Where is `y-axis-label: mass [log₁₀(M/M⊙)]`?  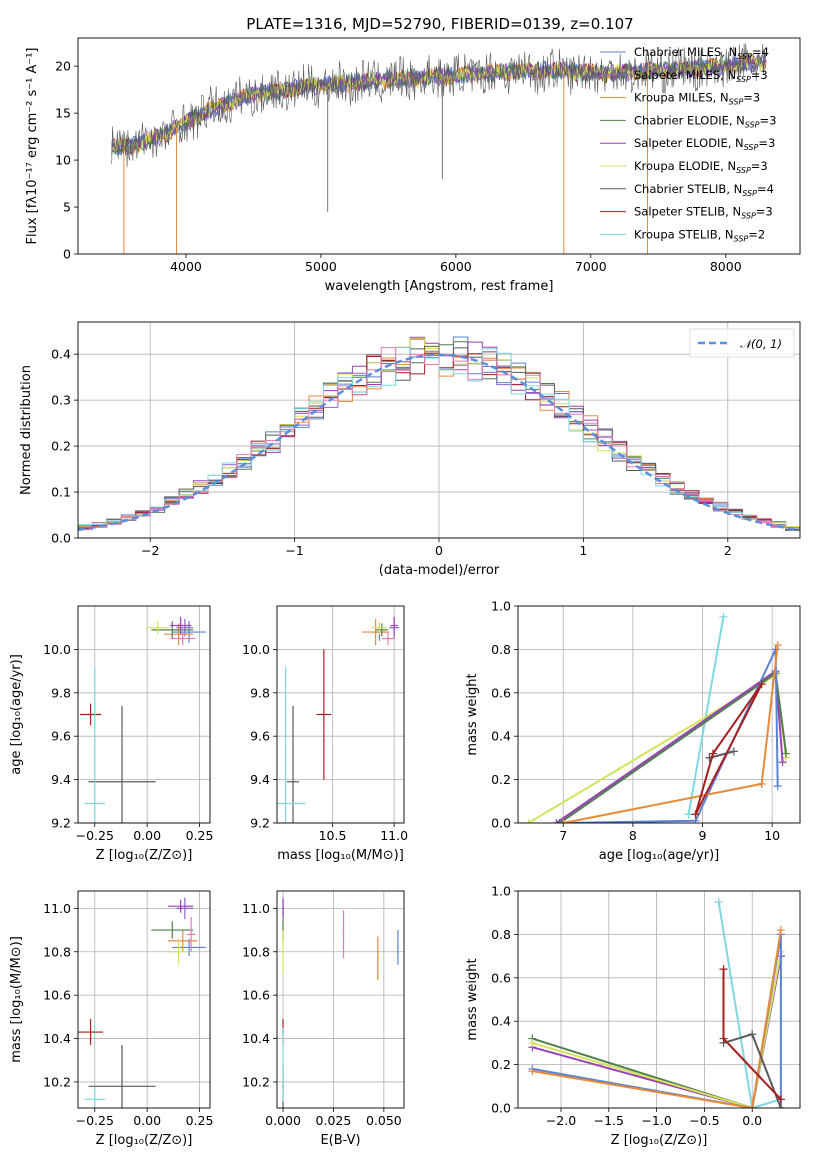
y-axis-label: mass [log₁₀(M/M⊙)] is located at coordinates (16, 999).